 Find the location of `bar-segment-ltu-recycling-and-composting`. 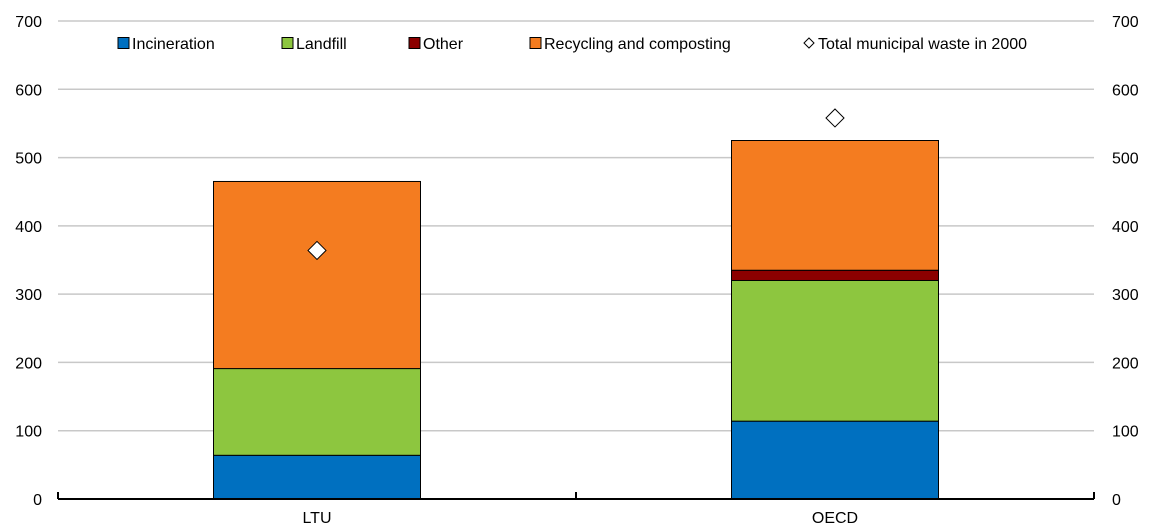

bar-segment-ltu-recycling-and-composting is located at coordinates (317, 275).